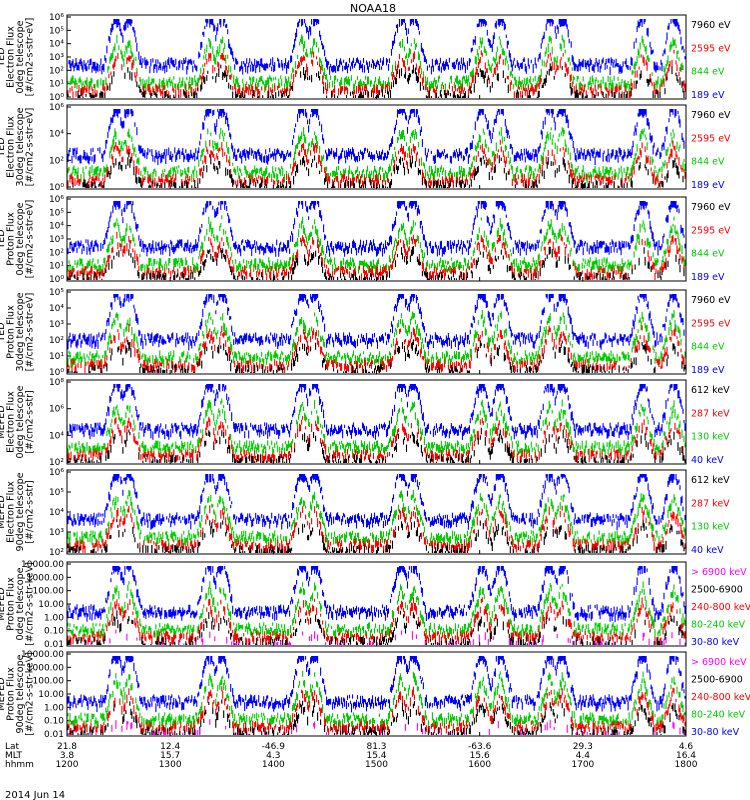  What do you see at coordinates (479, 765) in the screenshot?
I see `x-tick-label-hhmm: 1600` at bounding box center [479, 765].